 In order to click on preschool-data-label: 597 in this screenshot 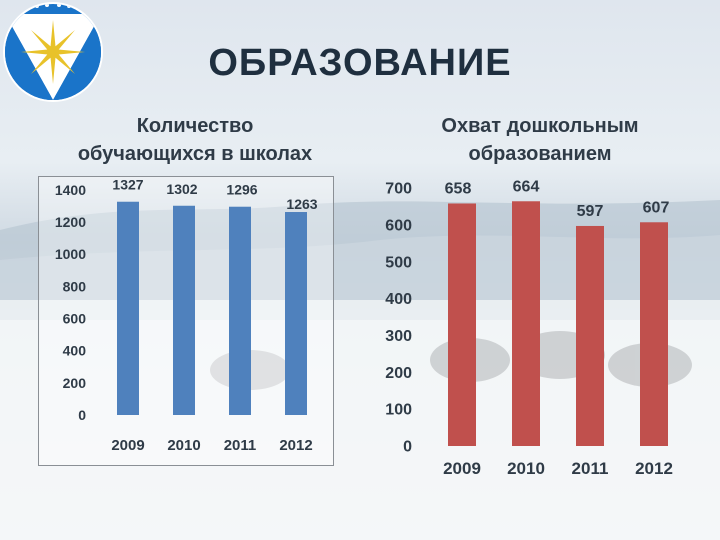, I will do `click(590, 211)`.